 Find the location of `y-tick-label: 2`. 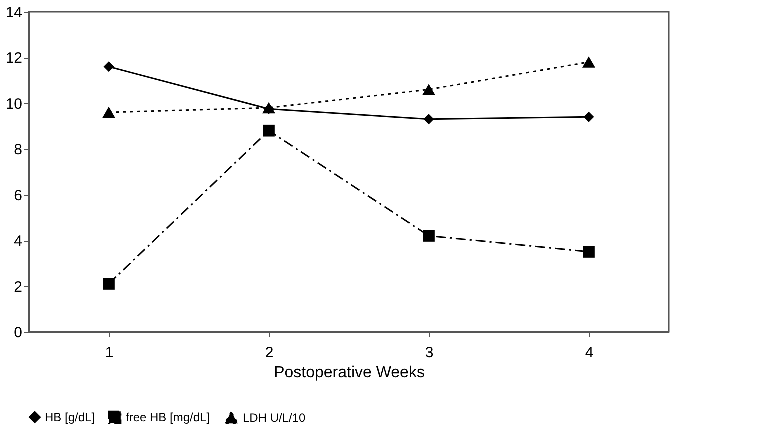

y-tick-label: 2 is located at coordinates (18, 287).